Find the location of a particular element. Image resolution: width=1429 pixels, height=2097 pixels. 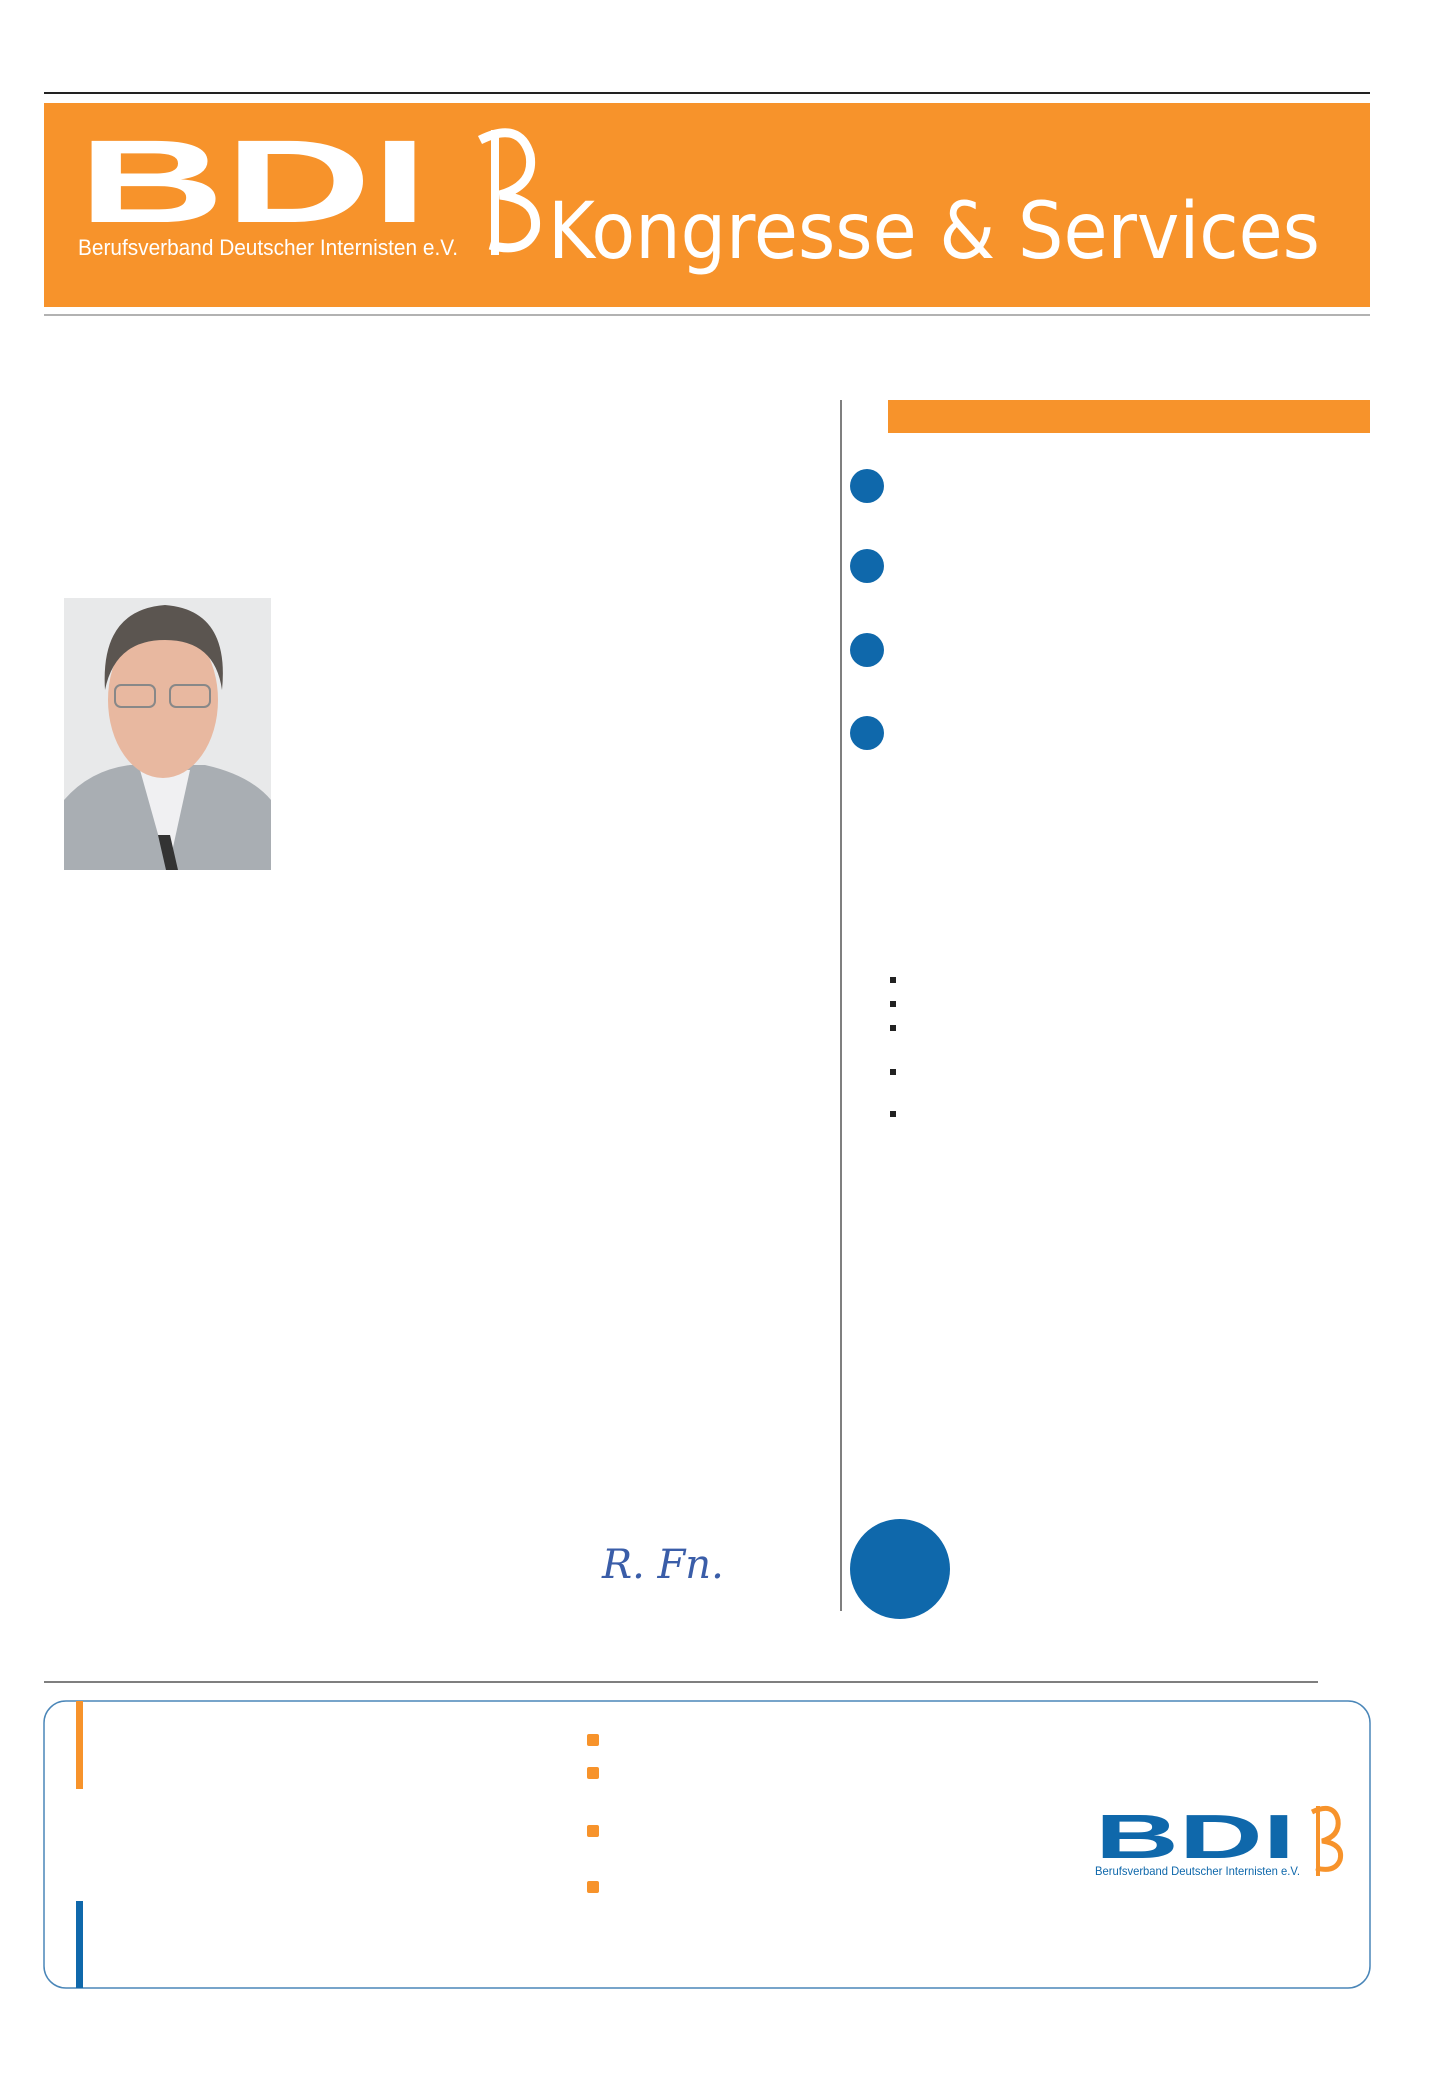

signature: R. Fn. is located at coordinates (662, 1565).